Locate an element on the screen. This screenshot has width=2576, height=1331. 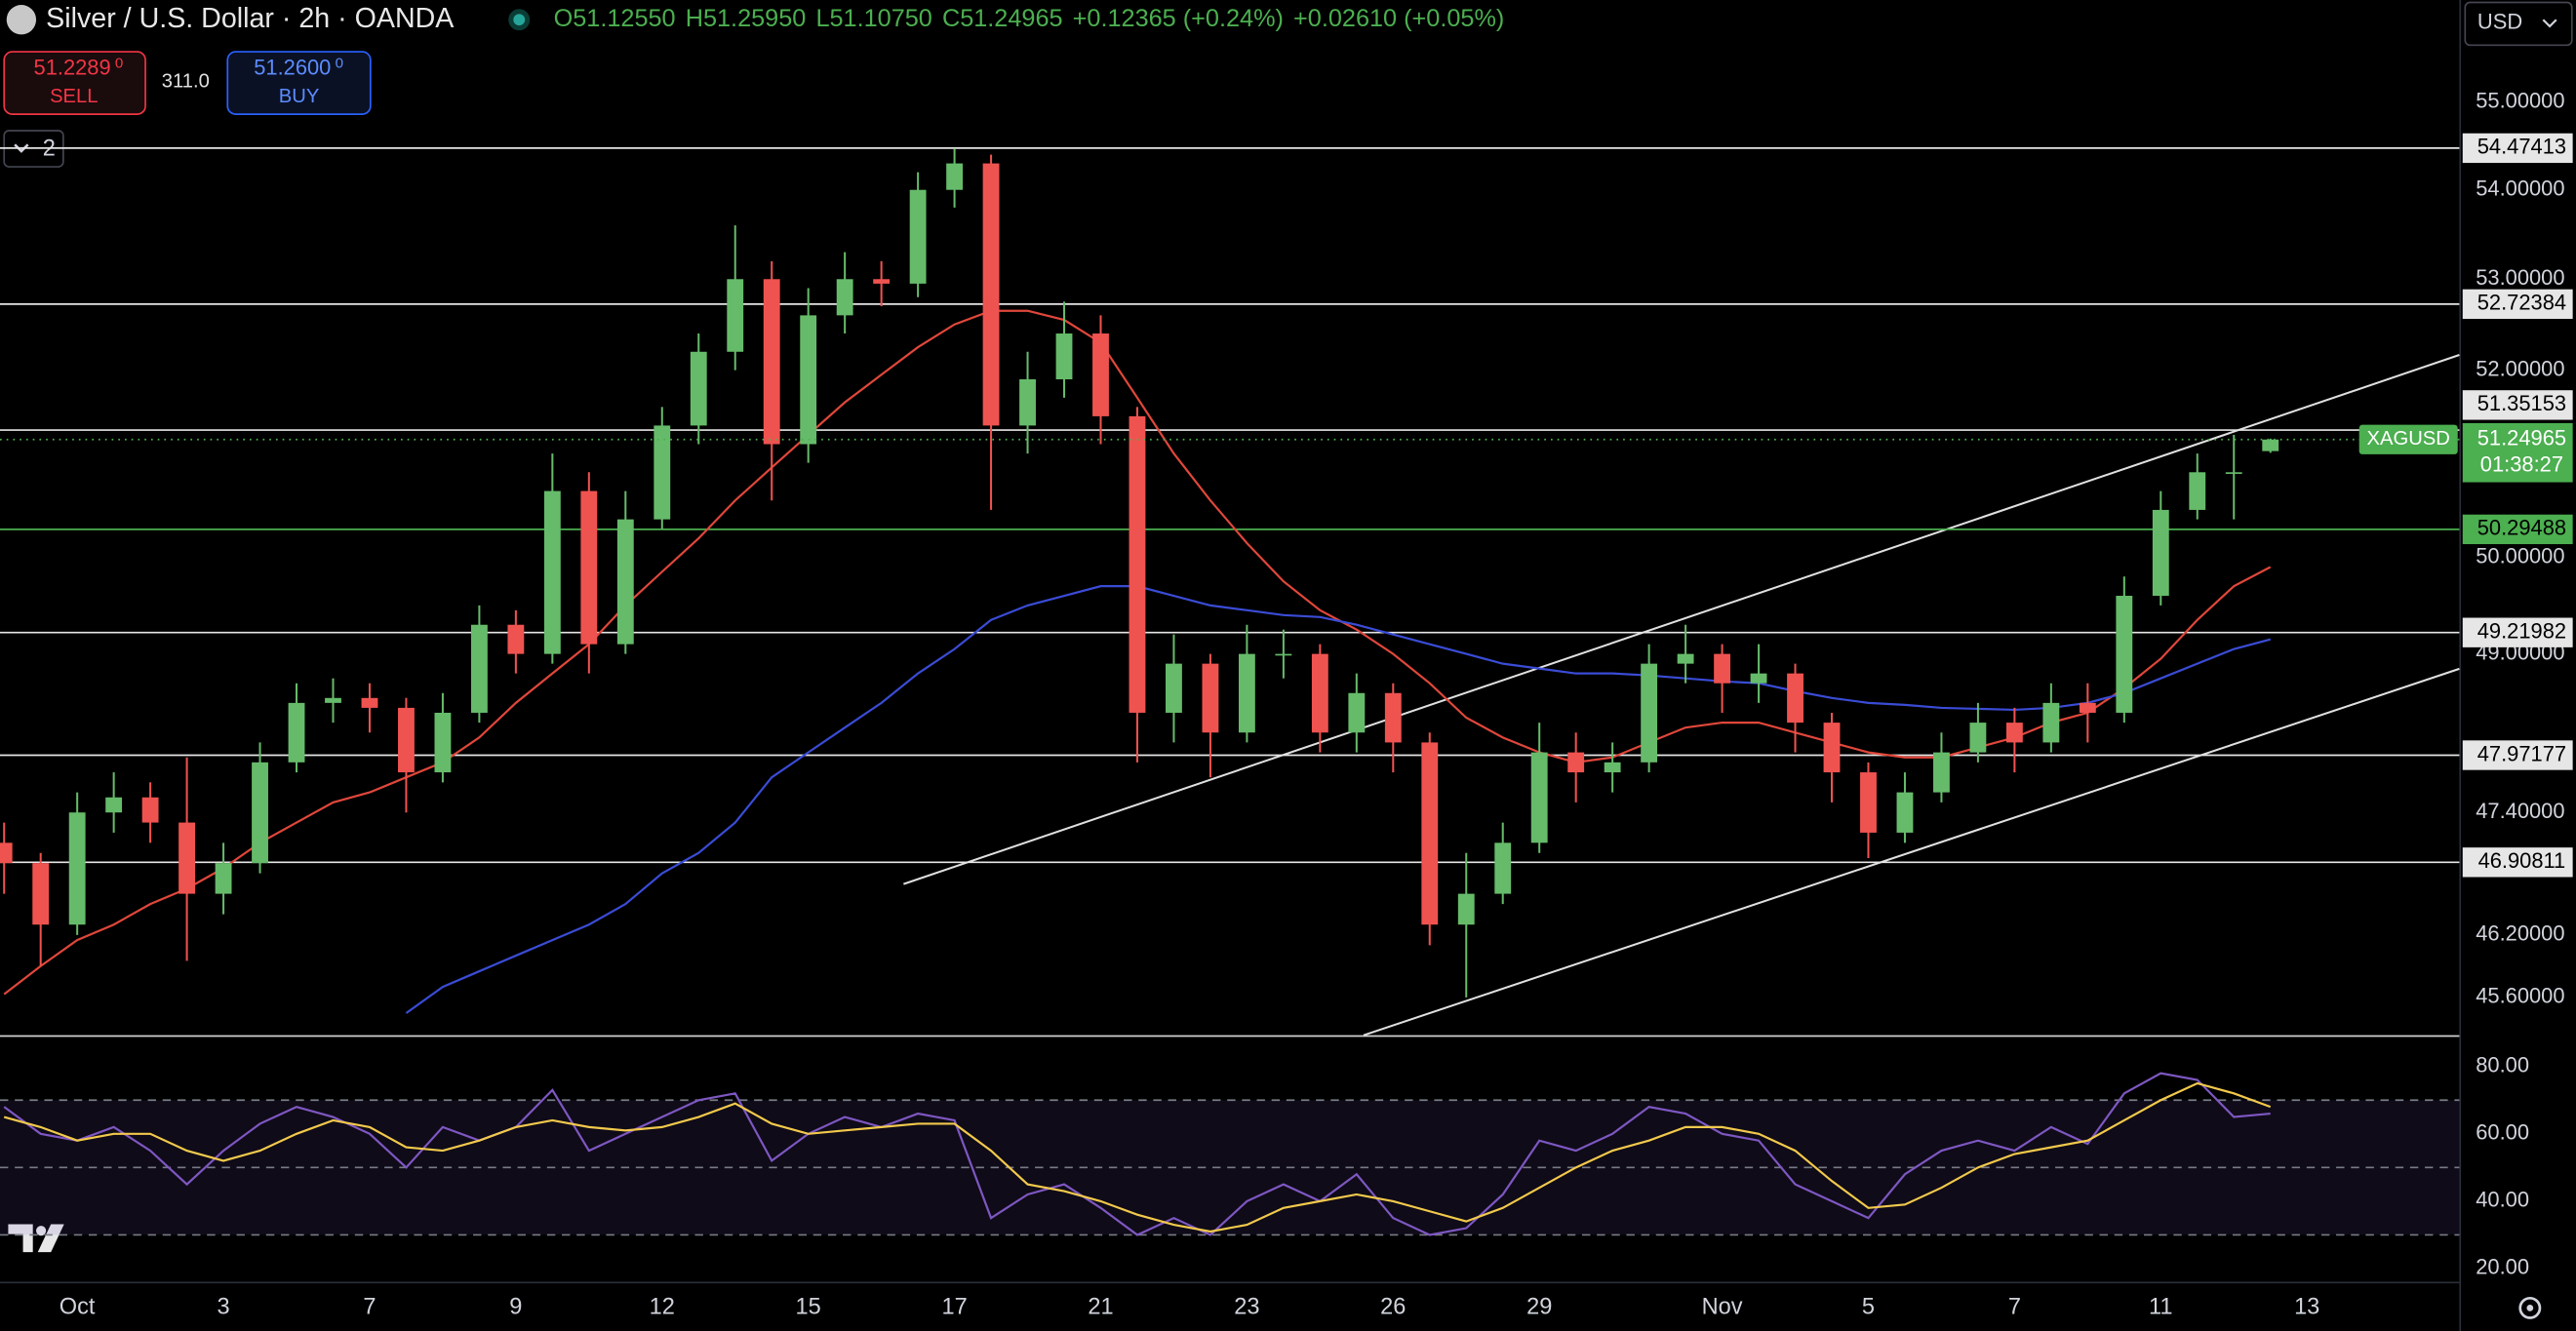
y-tick-label: 52.00000 is located at coordinates (2520, 368).